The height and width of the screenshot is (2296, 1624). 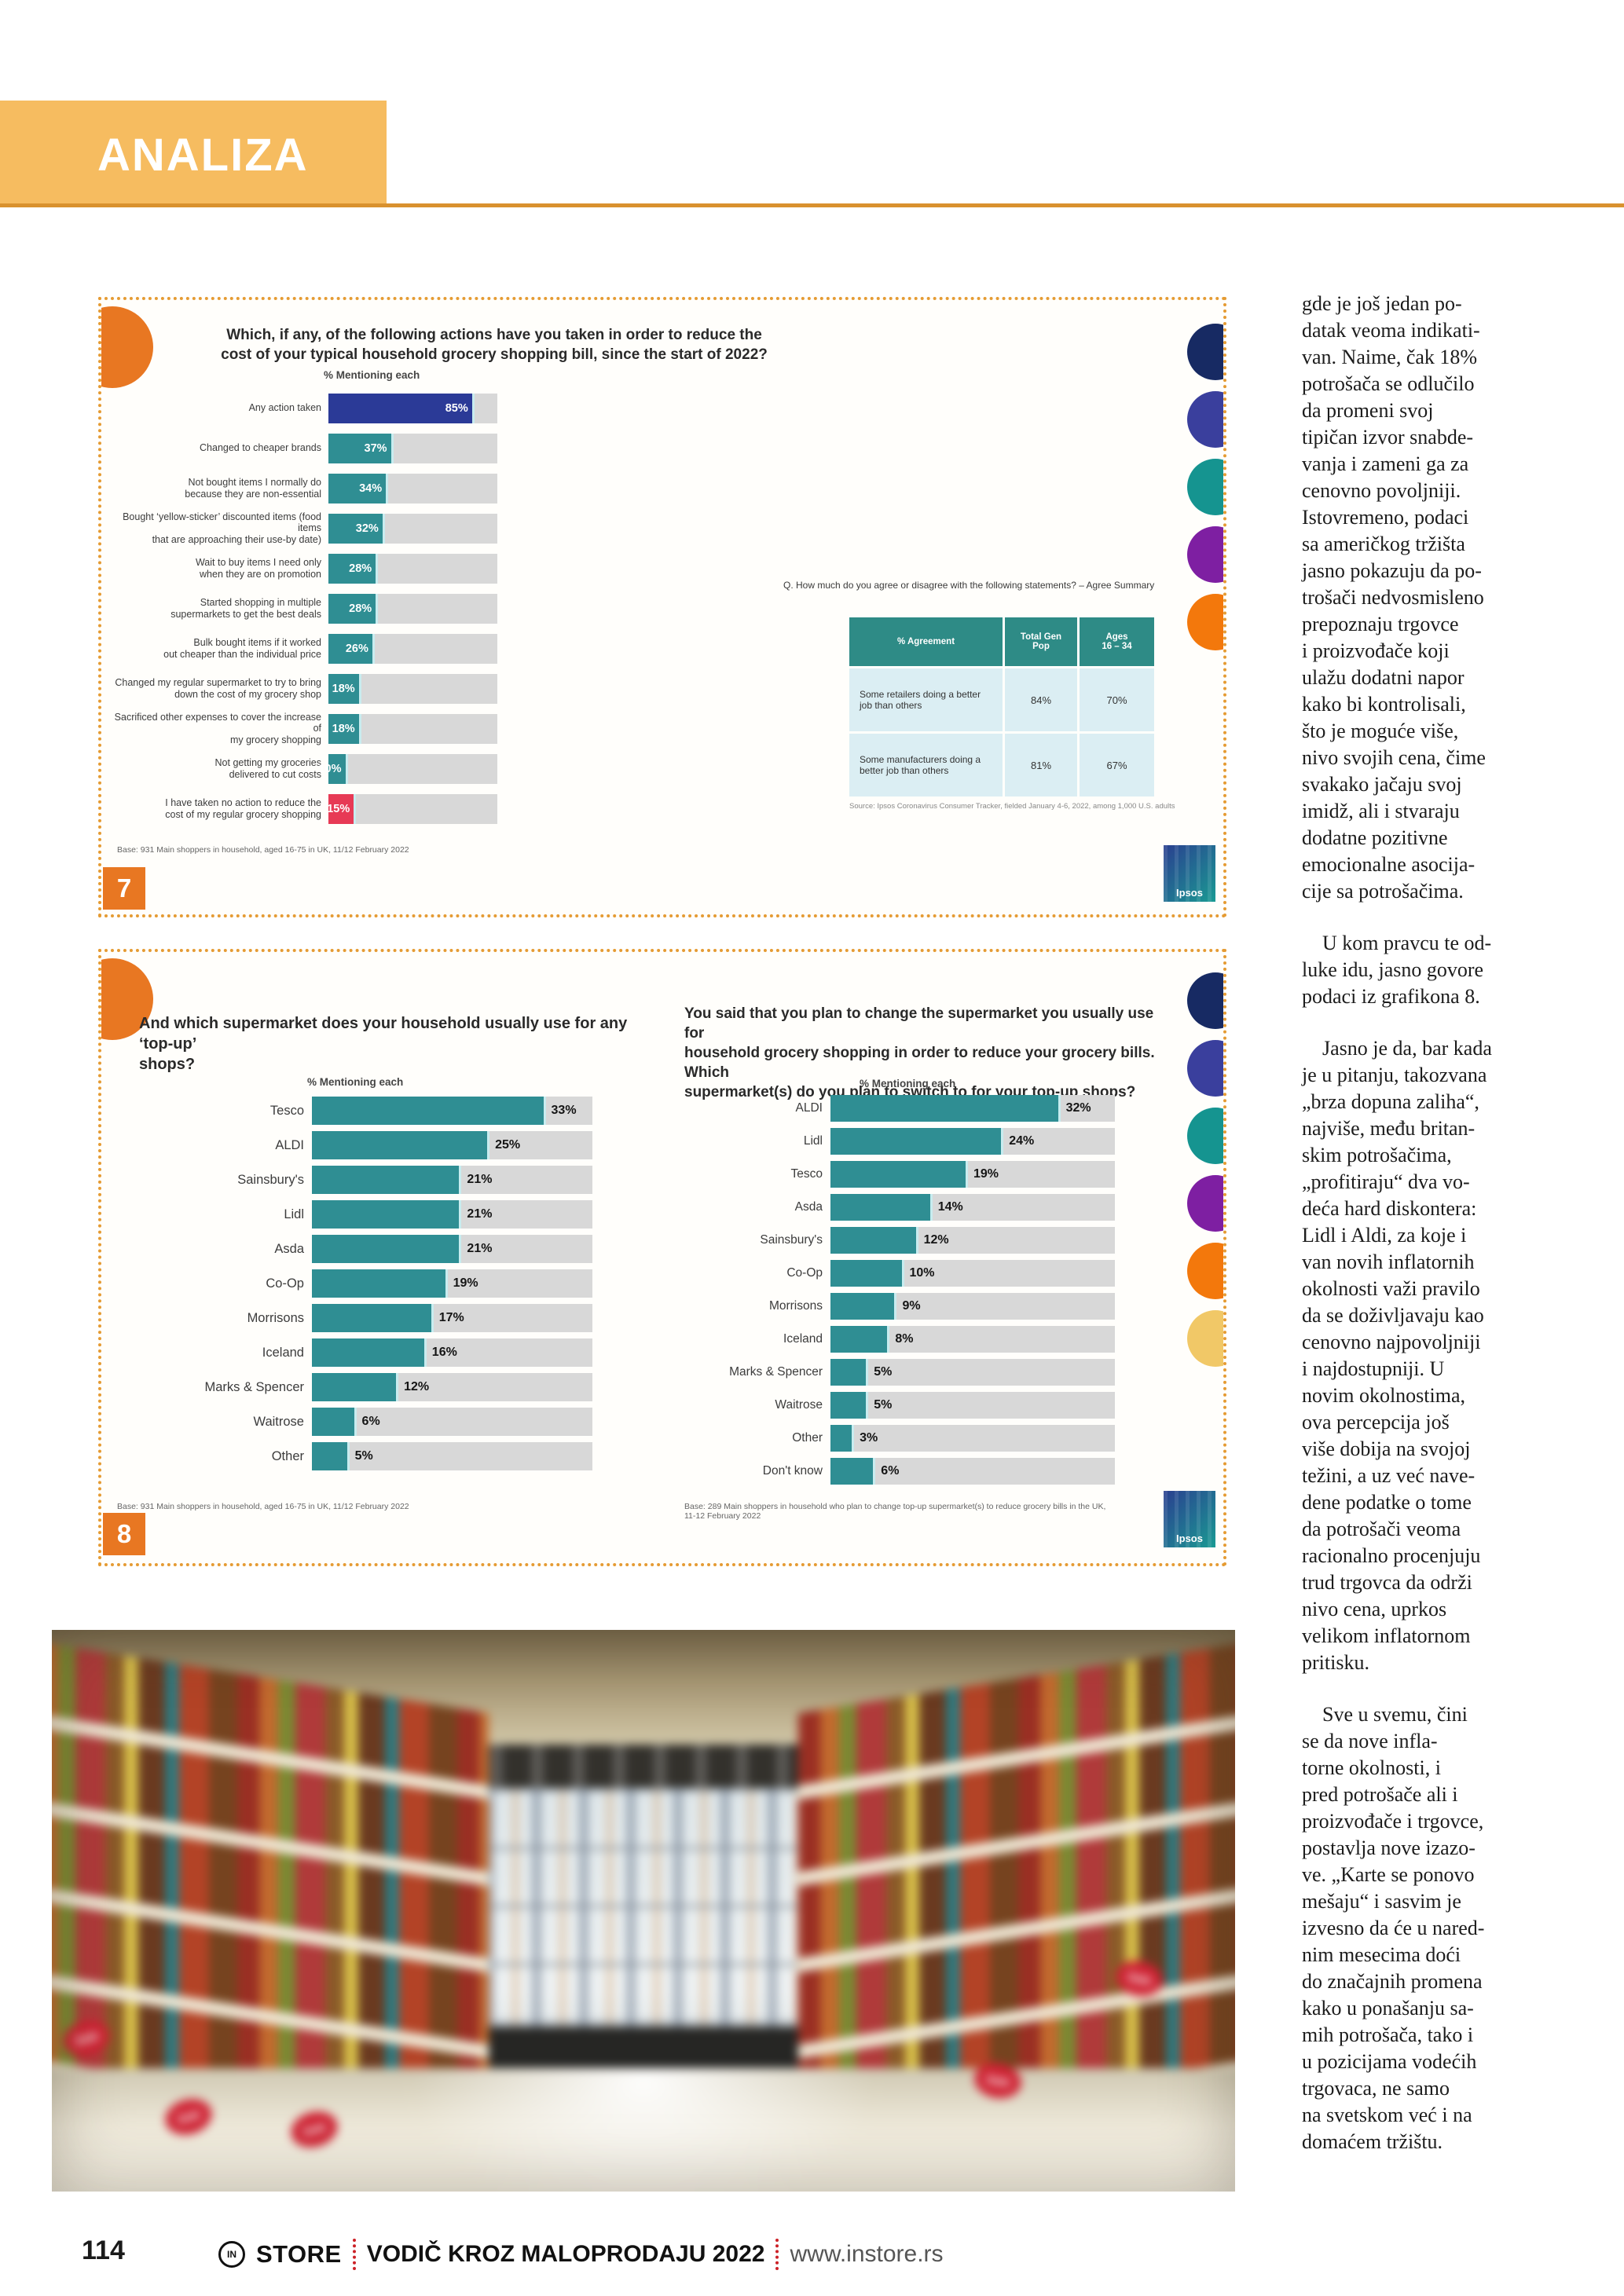 I want to click on fig8-right-bars: ALDI 32% Lidl 24% Tesco, so click(x=901, y=1290).